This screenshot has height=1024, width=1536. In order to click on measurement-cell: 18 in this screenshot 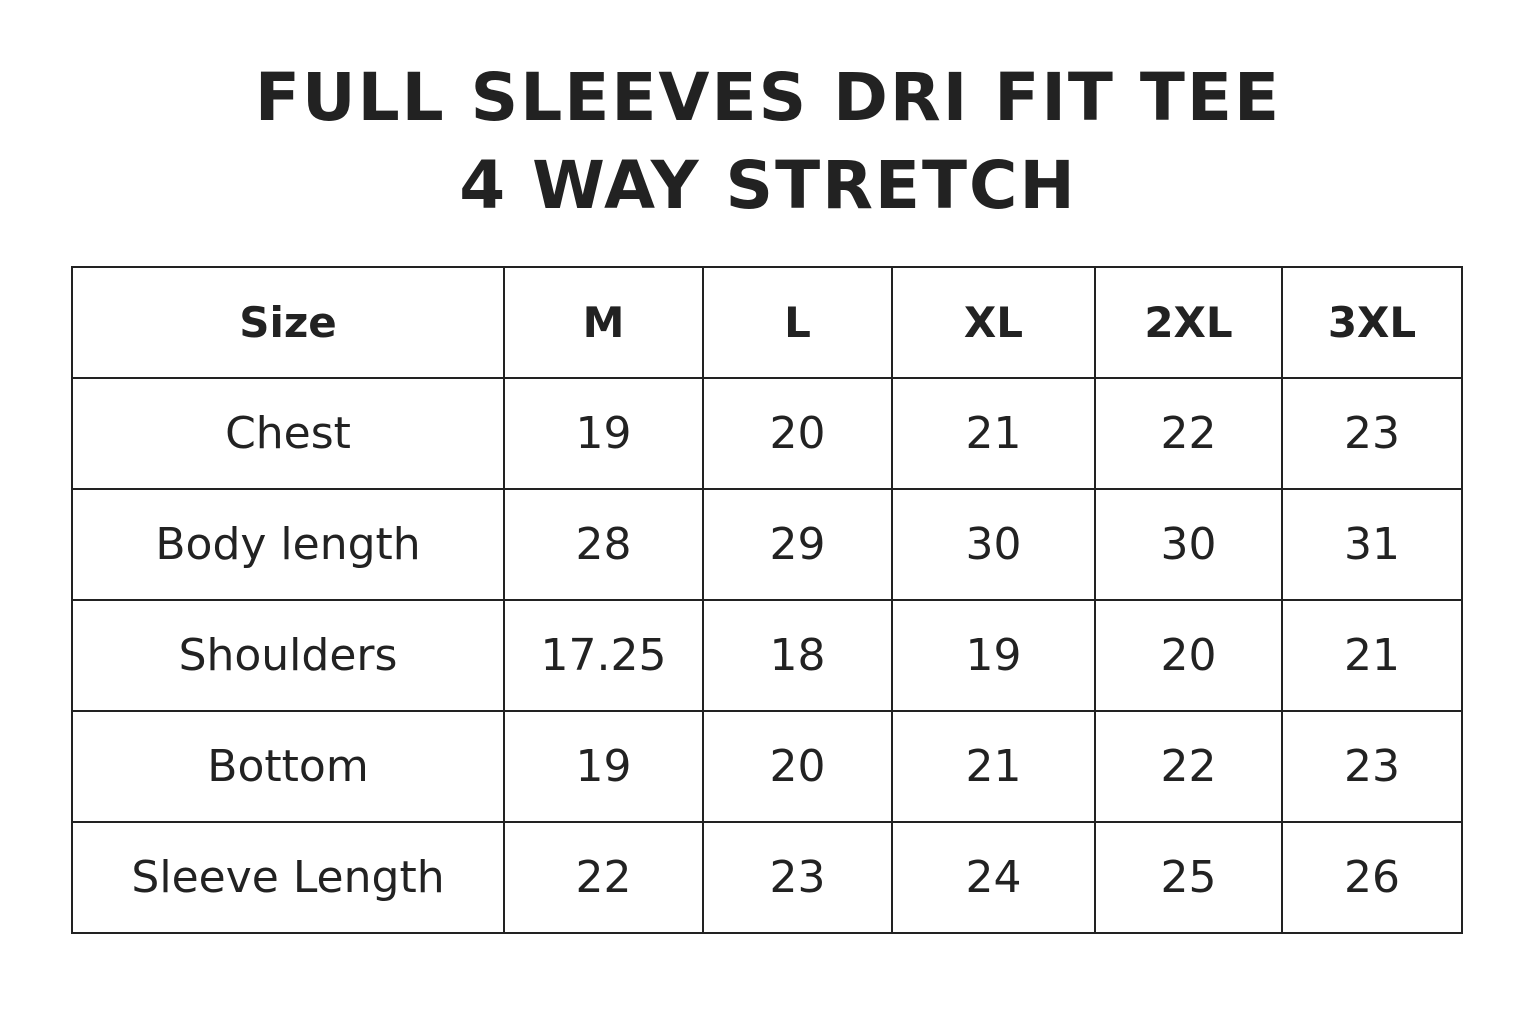, I will do `click(797, 655)`.